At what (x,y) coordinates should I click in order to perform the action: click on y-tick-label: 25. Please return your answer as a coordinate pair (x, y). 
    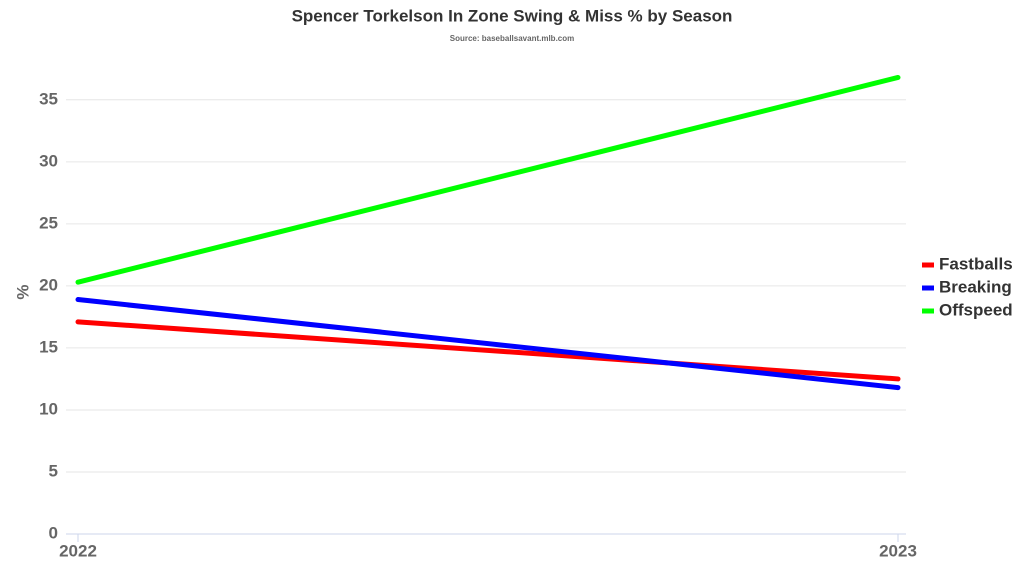
    Looking at the image, I should click on (48, 222).